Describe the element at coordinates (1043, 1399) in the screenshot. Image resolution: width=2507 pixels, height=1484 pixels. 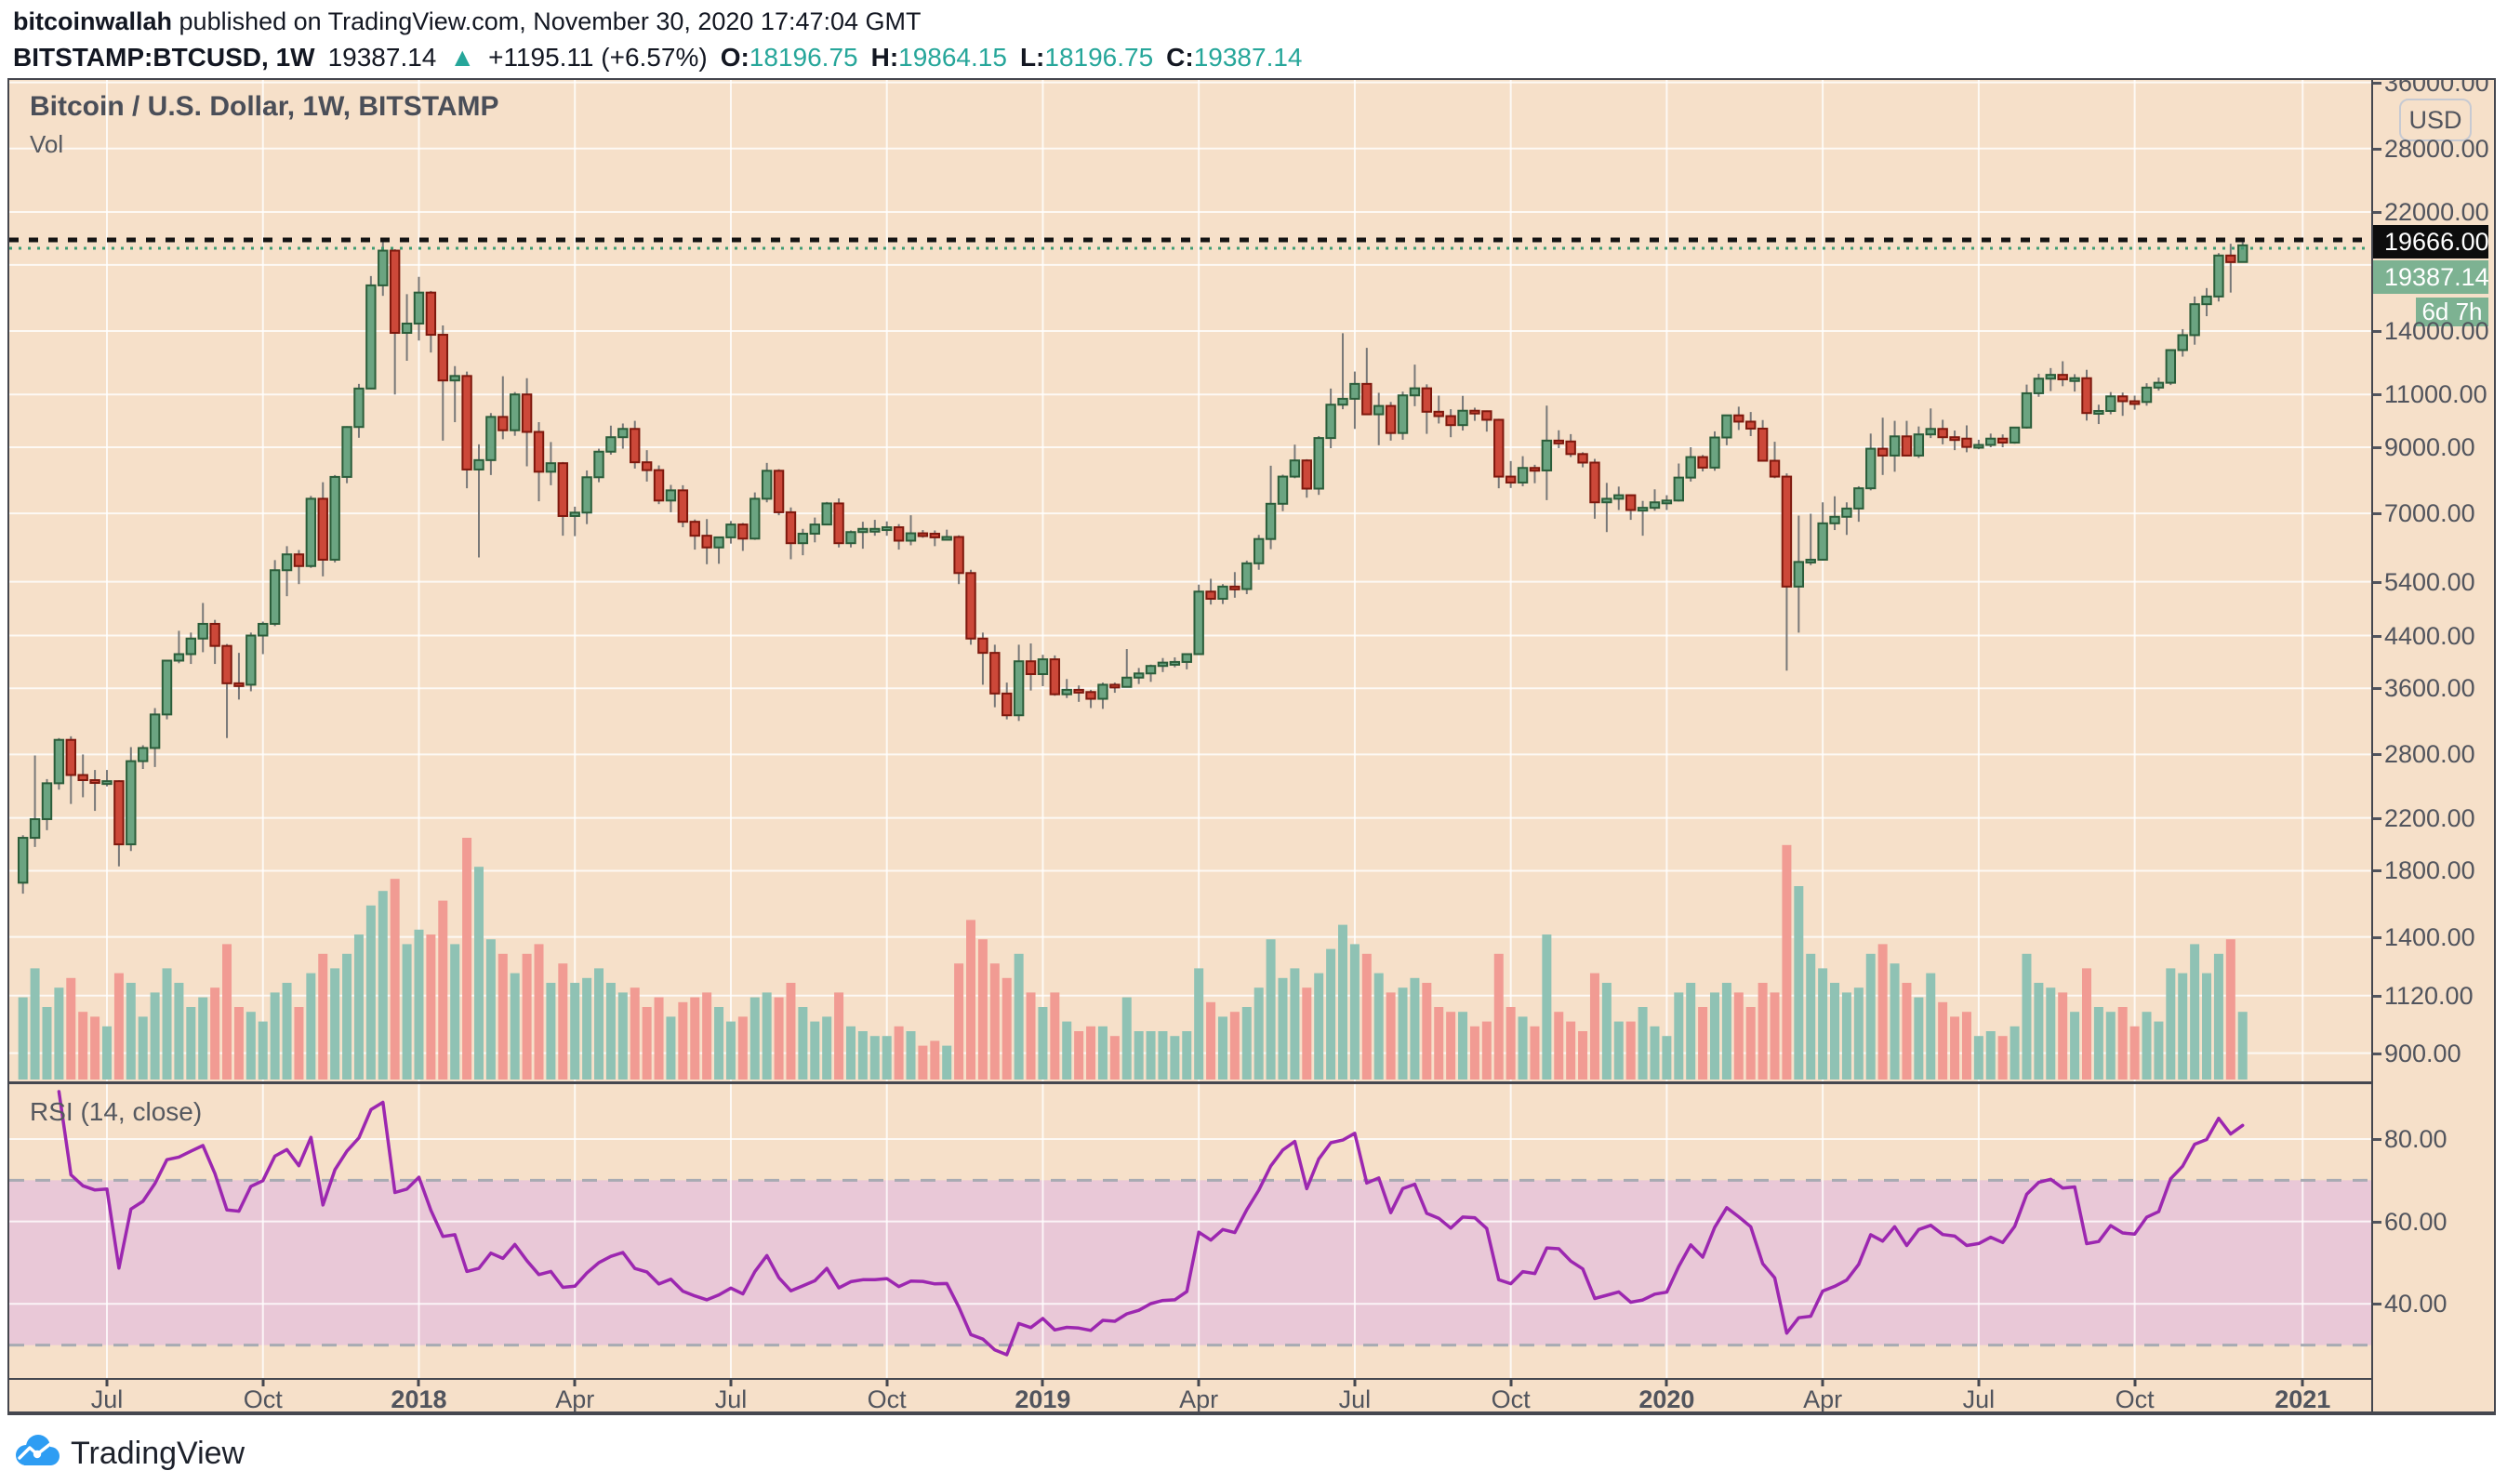
I see `time-axis-label: 2019` at that location.